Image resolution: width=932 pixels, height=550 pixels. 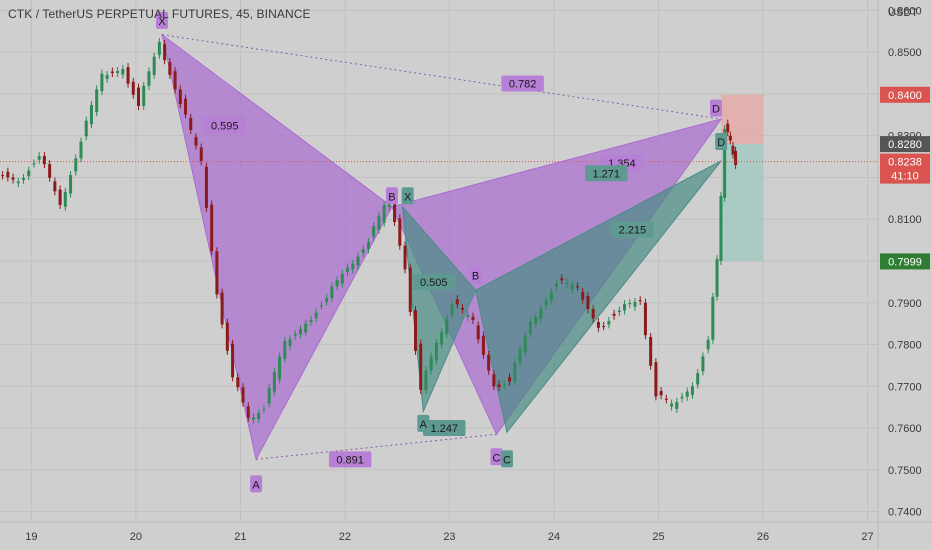 What do you see at coordinates (225, 126) in the screenshot?
I see `ratio-label: 0.595` at bounding box center [225, 126].